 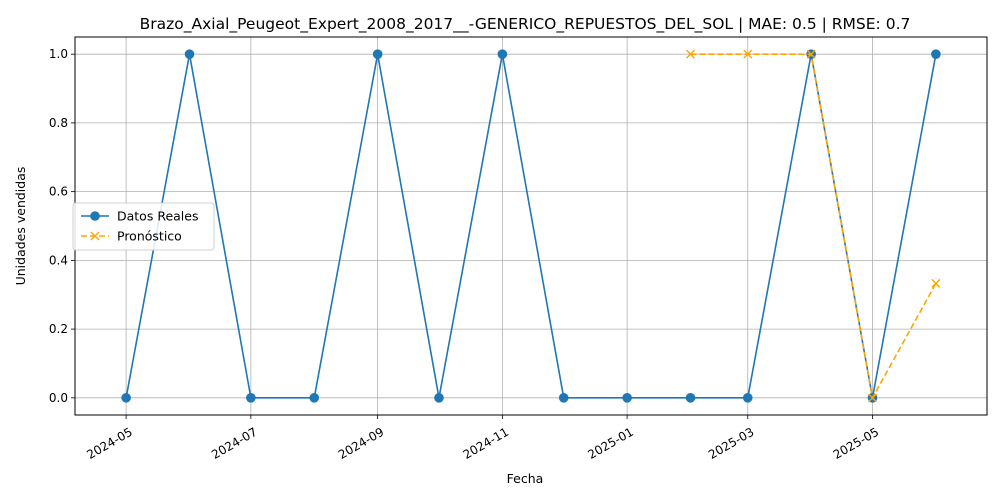 What do you see at coordinates (856, 443) in the screenshot?
I see `x-tick-label: 2025-05` at bounding box center [856, 443].